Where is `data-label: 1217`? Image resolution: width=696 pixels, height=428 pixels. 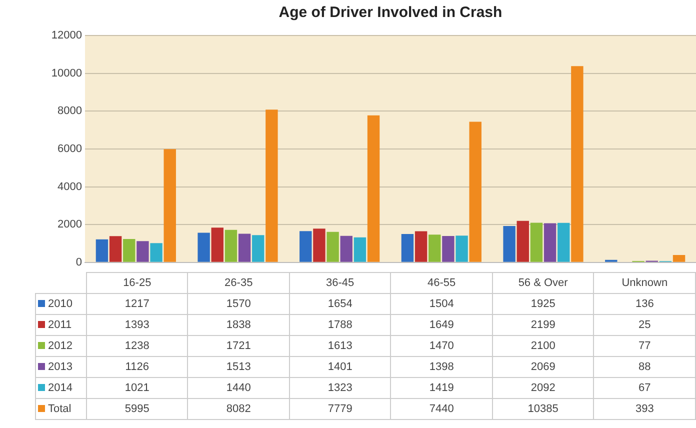
data-label: 1217 is located at coordinates (137, 304).